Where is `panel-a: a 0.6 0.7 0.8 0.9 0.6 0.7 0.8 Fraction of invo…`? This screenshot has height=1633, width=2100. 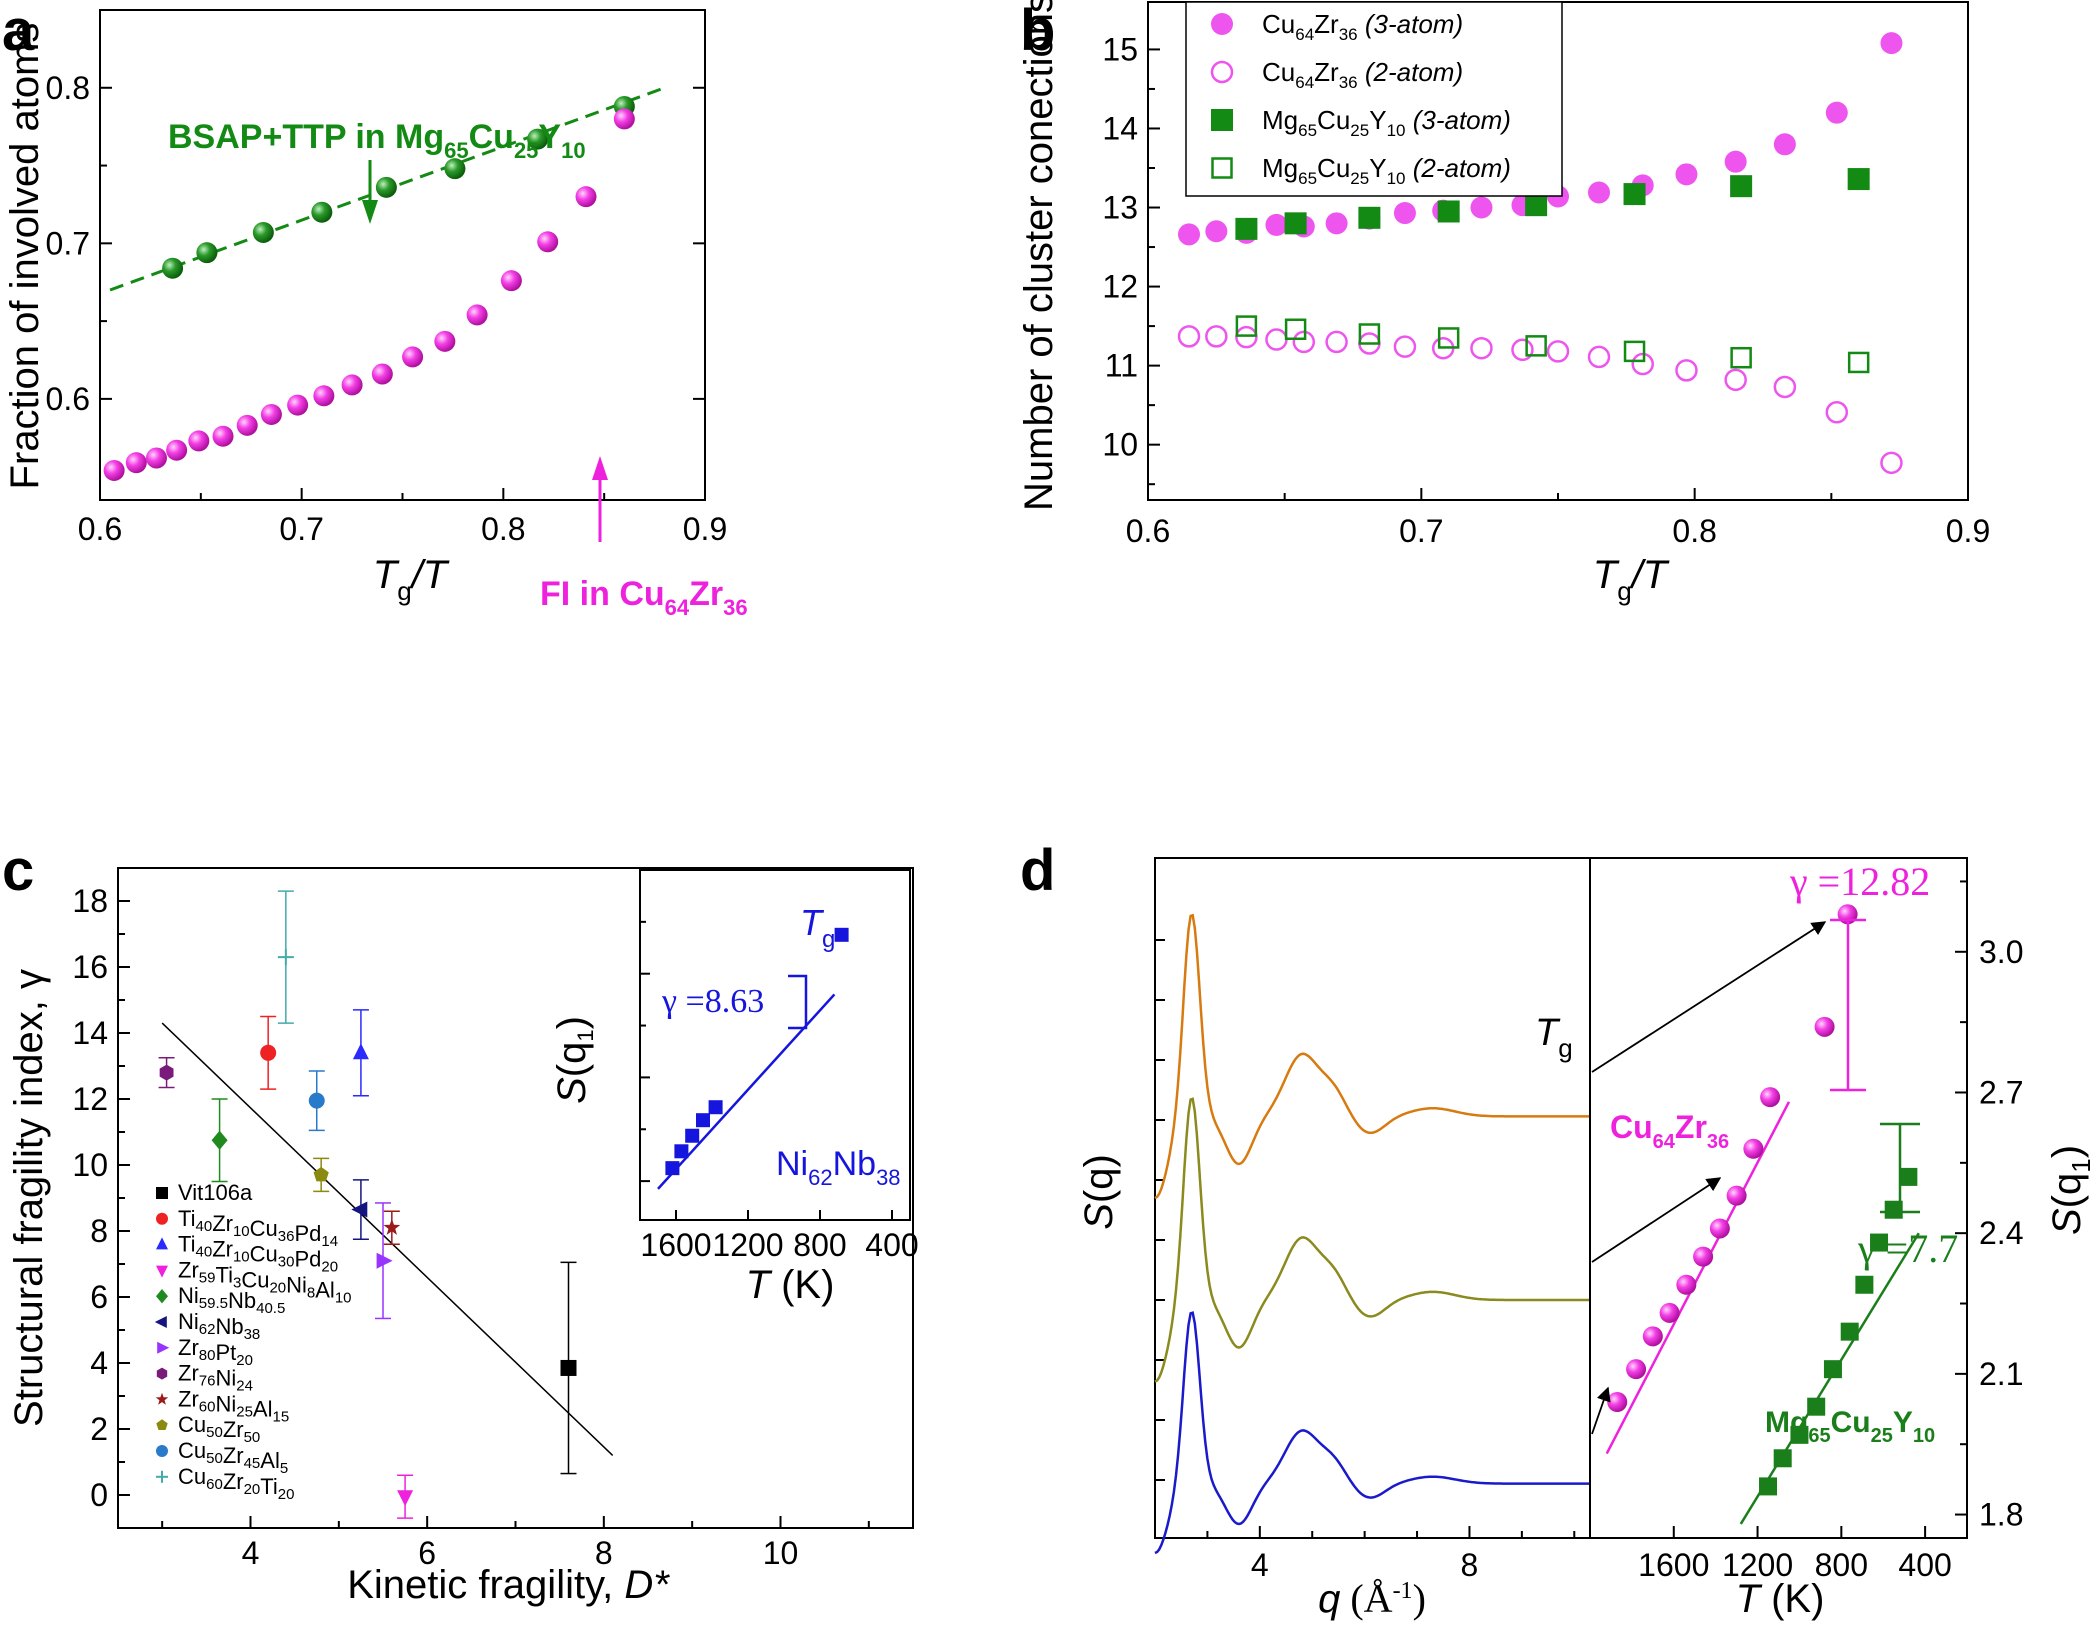
panel-a: a 0.6 0.7 0.8 0.9 0.6 0.7 0.8 Fraction of invo… is located at coordinates (375, 310).